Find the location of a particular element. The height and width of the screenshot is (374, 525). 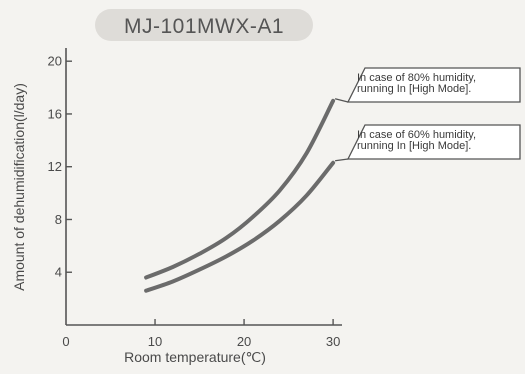

y-tick-label: 4 is located at coordinates (58, 272).